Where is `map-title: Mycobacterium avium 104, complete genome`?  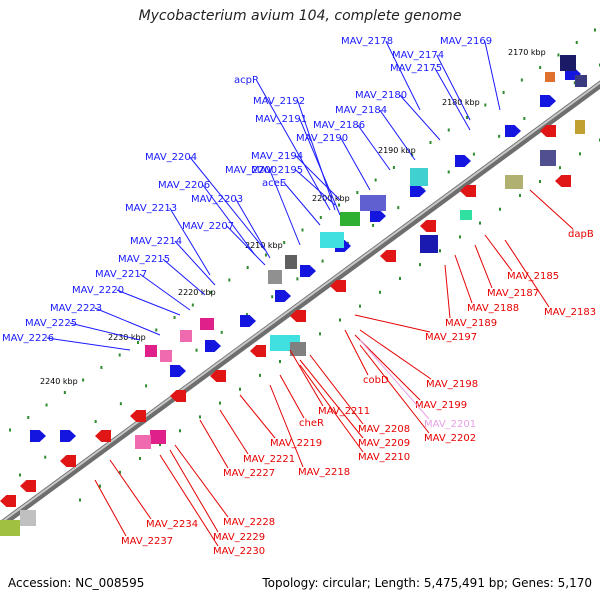 map-title: Mycobacterium avium 104, complete genome is located at coordinates (300, 16).